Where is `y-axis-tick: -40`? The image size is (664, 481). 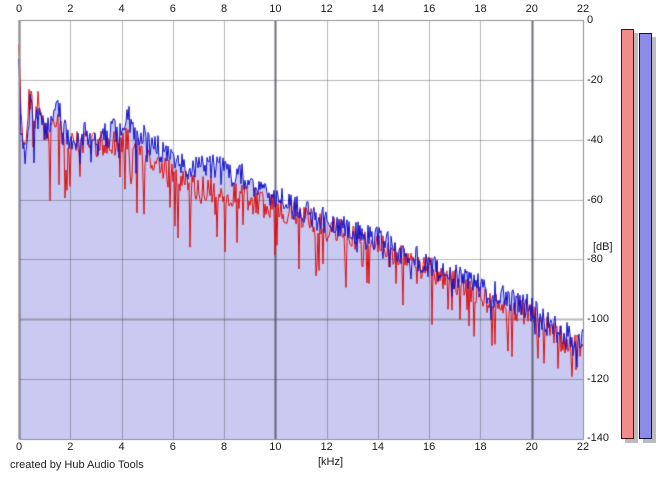
y-axis-tick: -40 is located at coordinates (595, 139).